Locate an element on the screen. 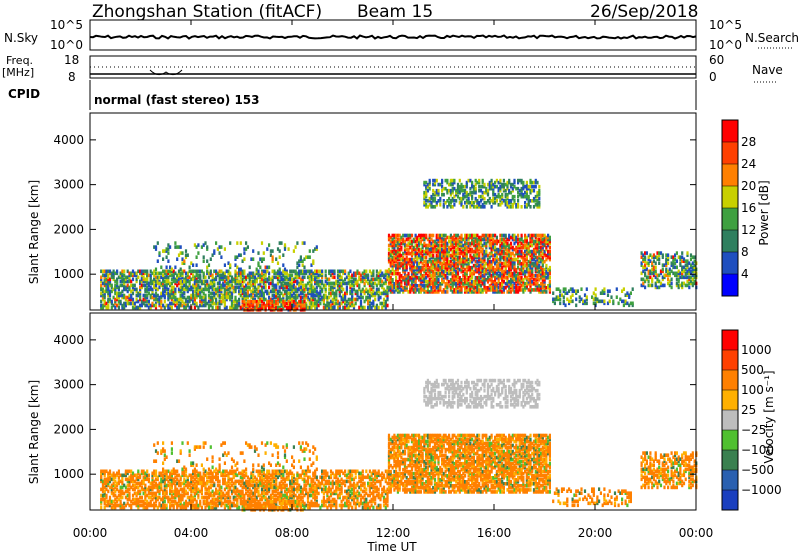  noise-sky-trace is located at coordinates (393, 37).